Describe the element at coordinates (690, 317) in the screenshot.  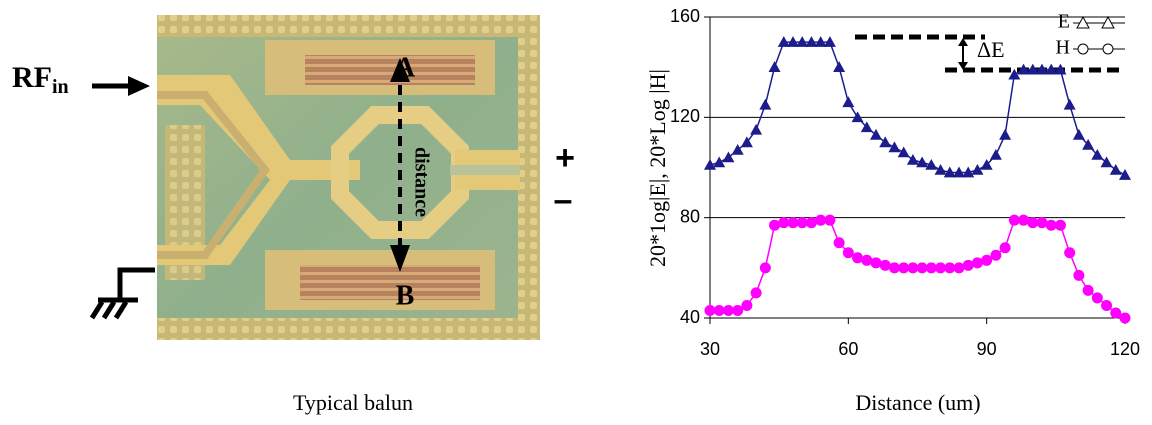
I see `y-tick-label: 40` at that location.